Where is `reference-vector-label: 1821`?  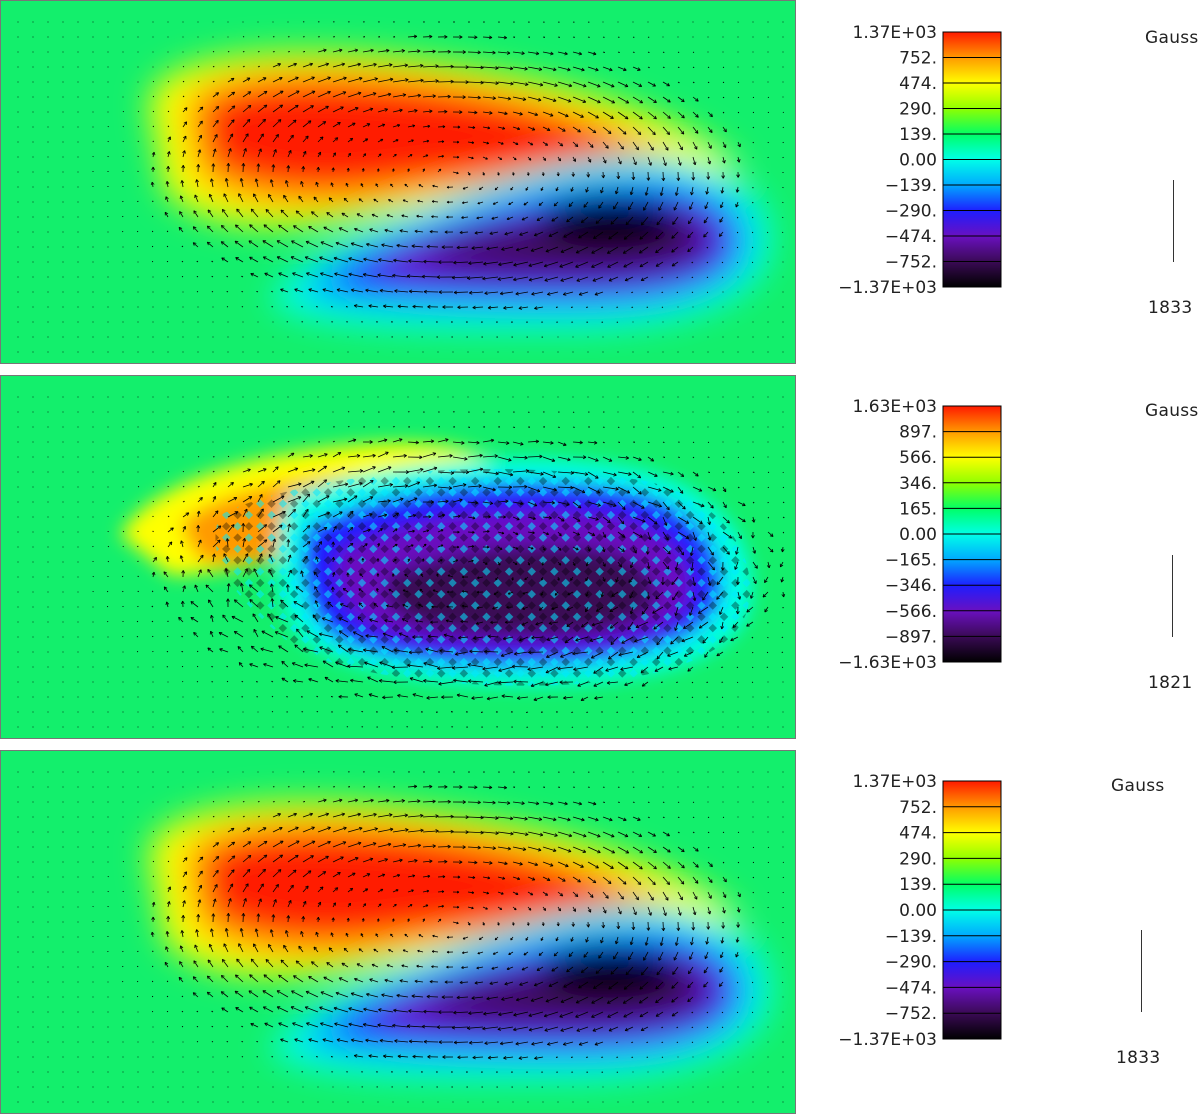 reference-vector-label: 1821 is located at coordinates (1170, 683).